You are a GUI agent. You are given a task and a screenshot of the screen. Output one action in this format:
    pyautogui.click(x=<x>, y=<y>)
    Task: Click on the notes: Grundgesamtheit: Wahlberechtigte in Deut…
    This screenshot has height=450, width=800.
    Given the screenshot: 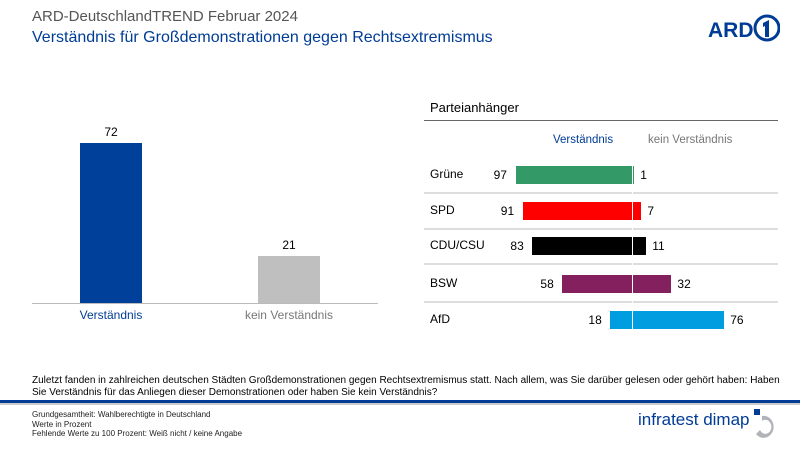 What is the action you would take?
    pyautogui.click(x=137, y=424)
    